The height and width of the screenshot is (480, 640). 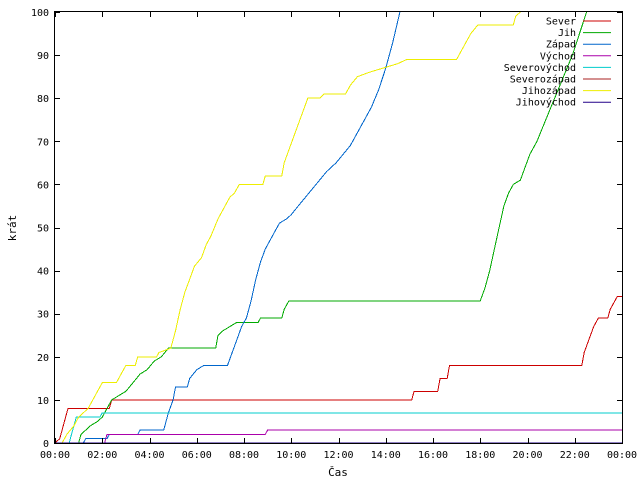 What do you see at coordinates (558, 56) in the screenshot?
I see `legend-label: Východ` at bounding box center [558, 56].